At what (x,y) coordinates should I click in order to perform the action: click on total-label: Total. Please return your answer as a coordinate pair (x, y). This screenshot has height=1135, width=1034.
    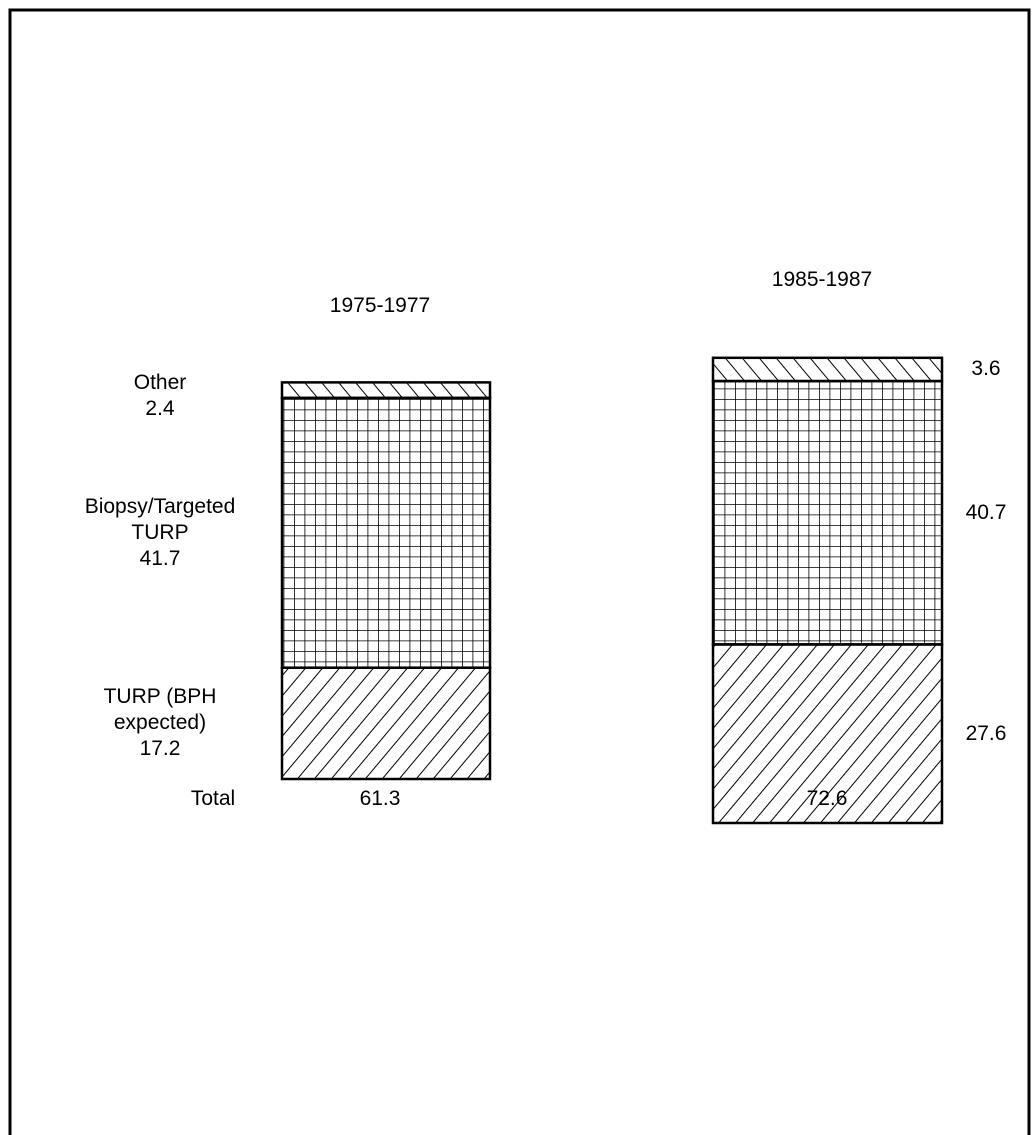
    Looking at the image, I should click on (213, 798).